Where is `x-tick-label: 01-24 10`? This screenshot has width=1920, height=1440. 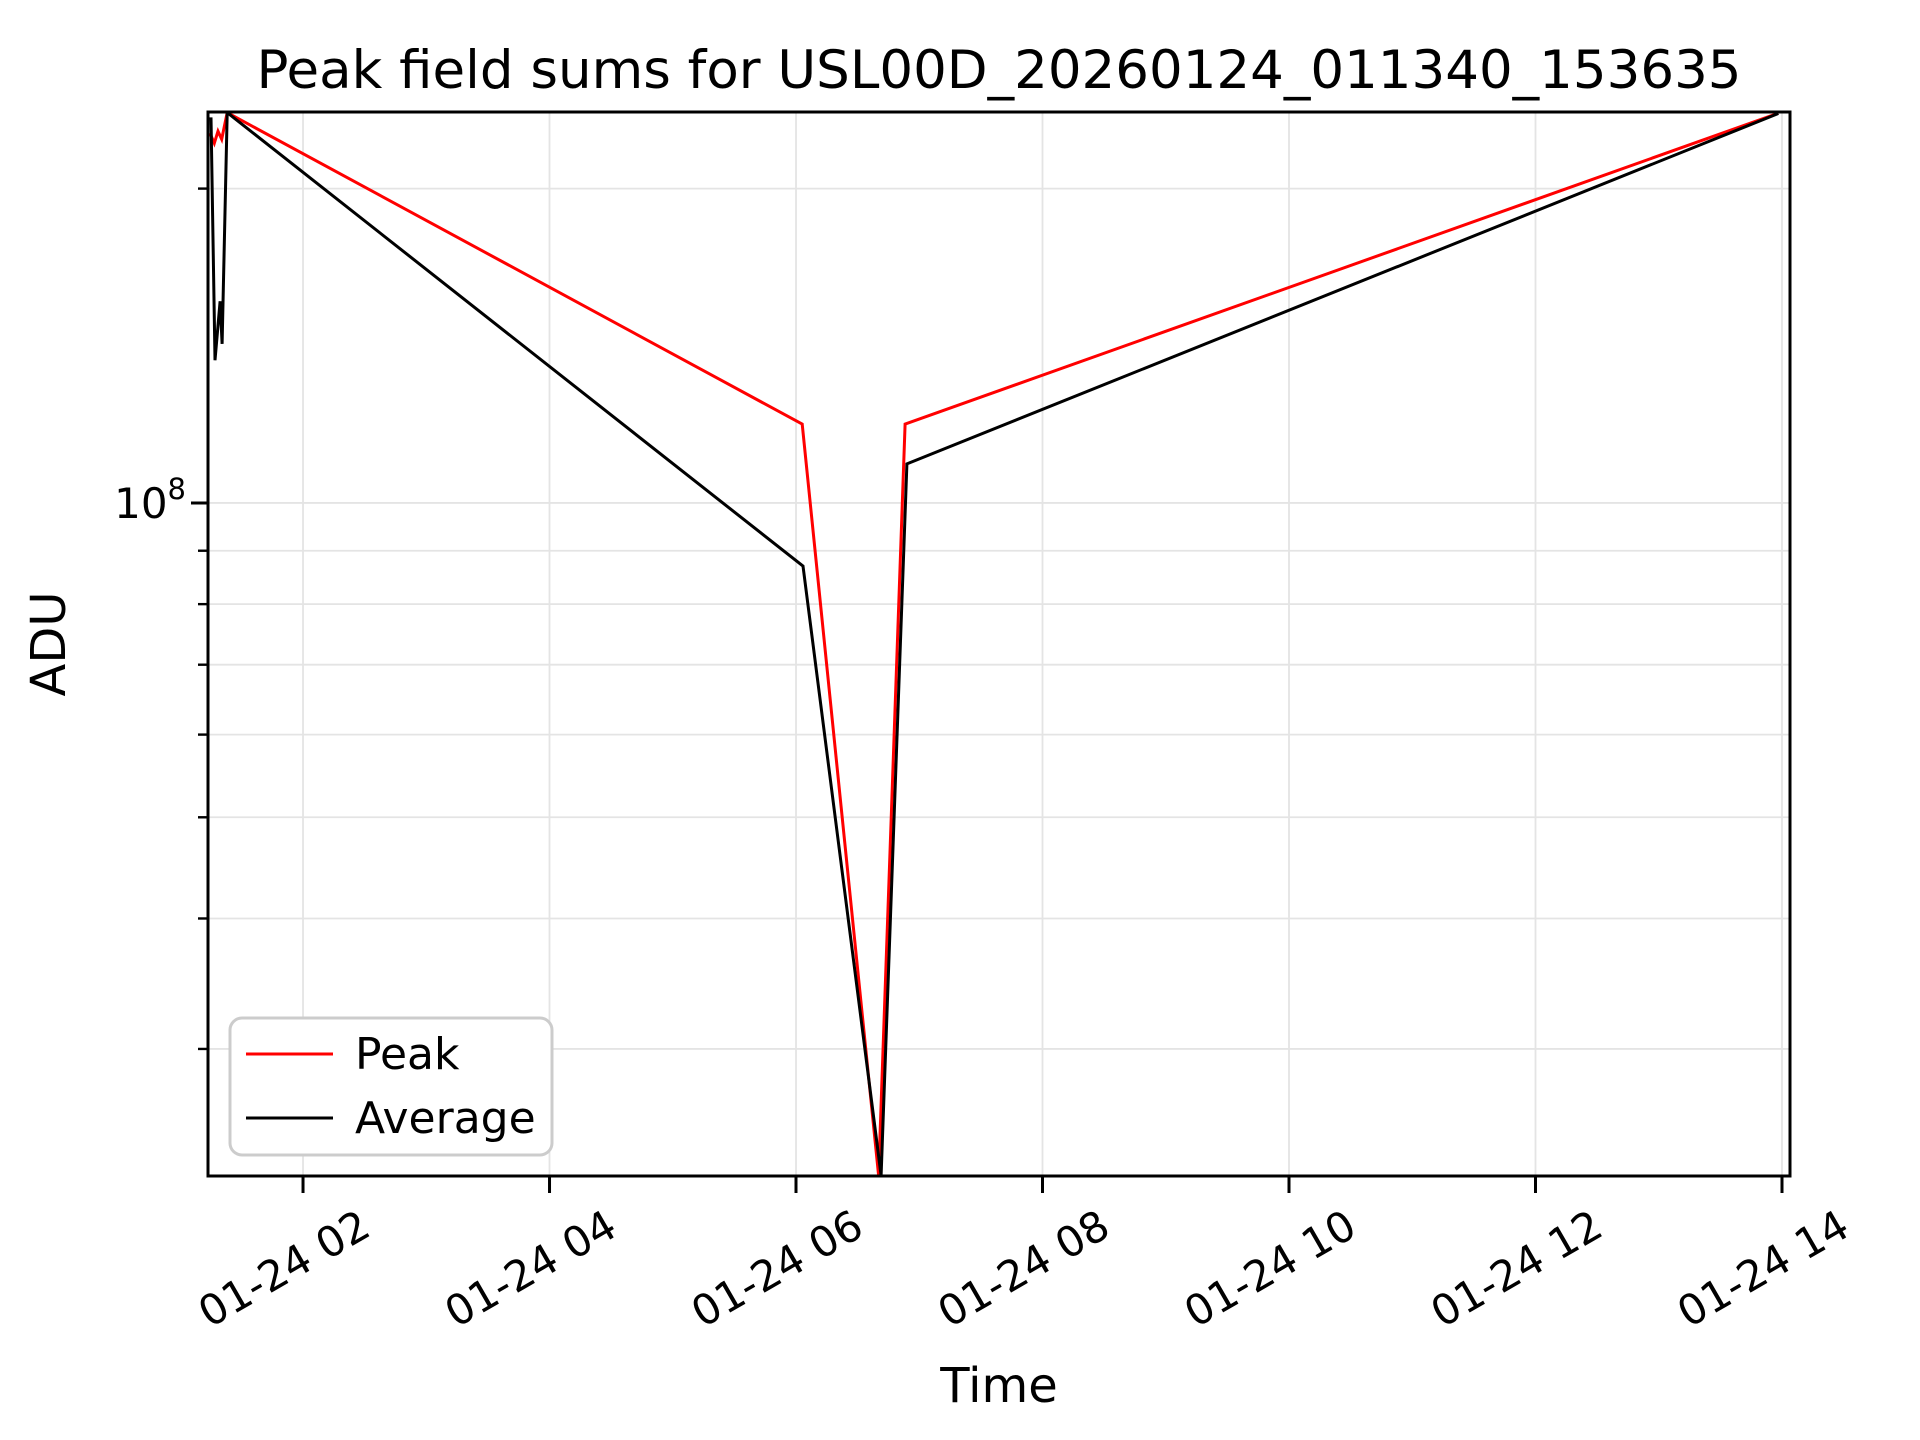 x-tick-label: 01-24 10 is located at coordinates (1270, 1268).